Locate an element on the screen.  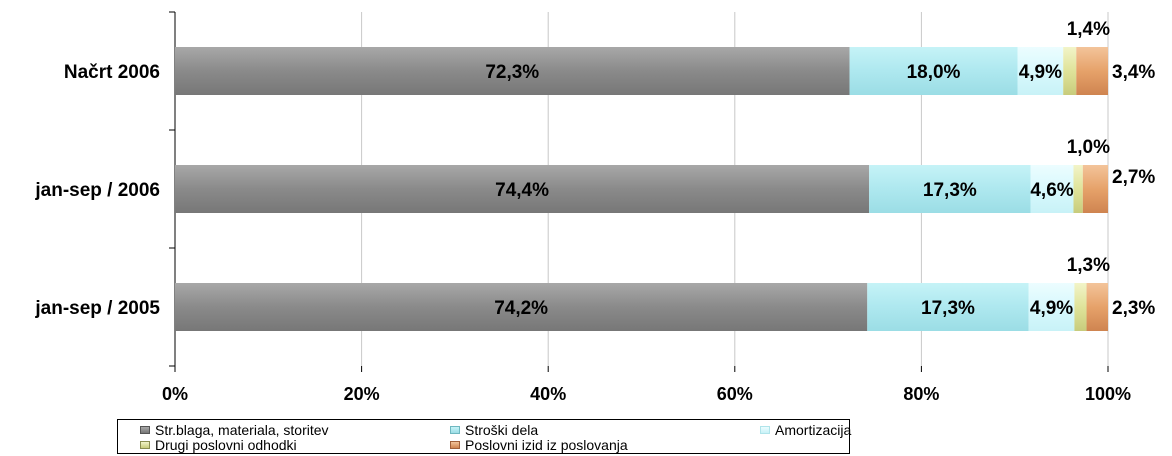
data-label: 74,4% is located at coordinates (522, 190).